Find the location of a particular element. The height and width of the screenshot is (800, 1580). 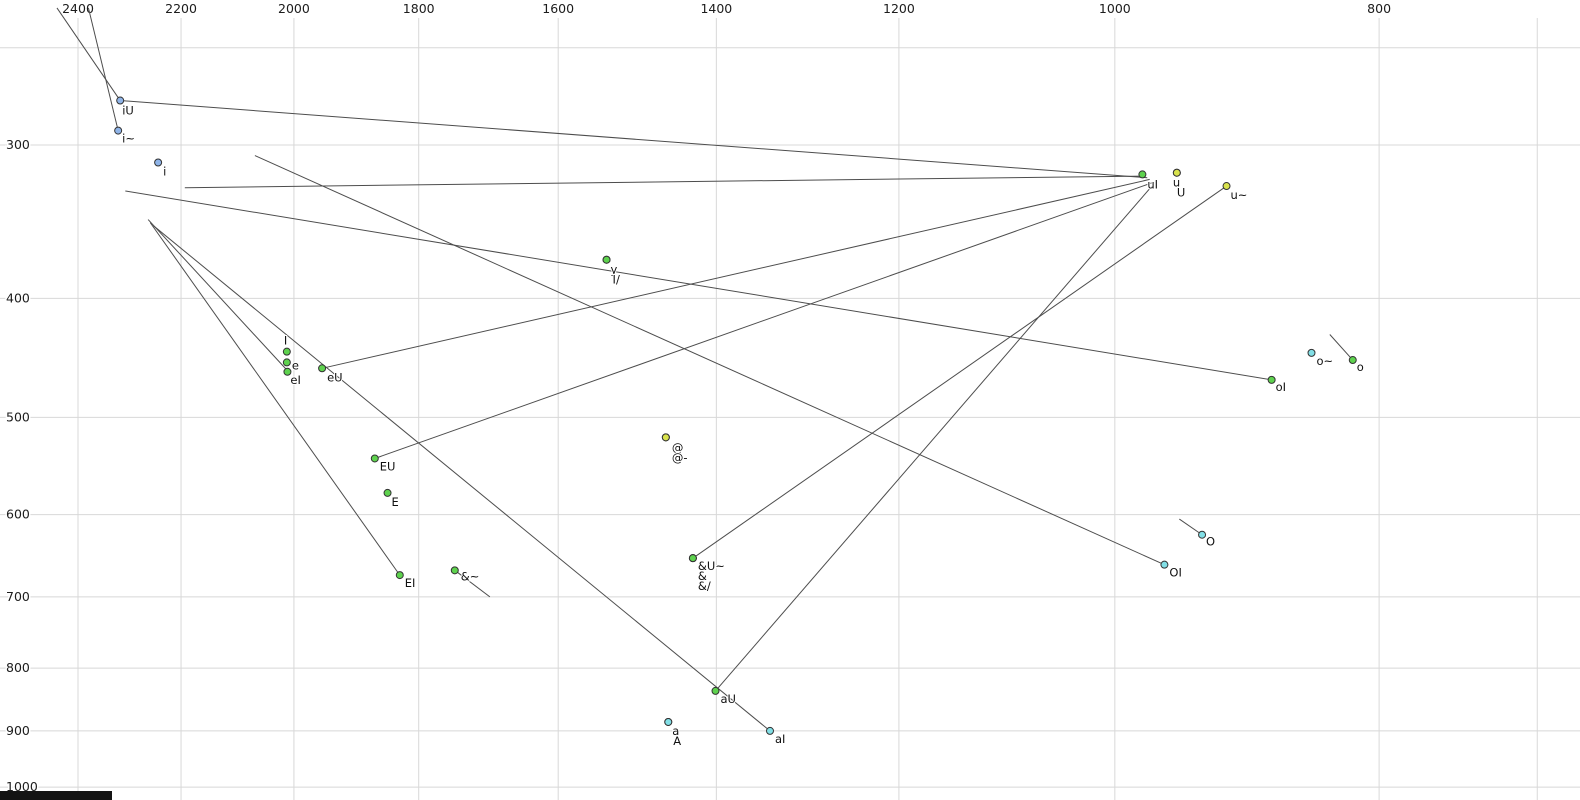

axis-tick-label-x: 1000 is located at coordinates (1115, 8).